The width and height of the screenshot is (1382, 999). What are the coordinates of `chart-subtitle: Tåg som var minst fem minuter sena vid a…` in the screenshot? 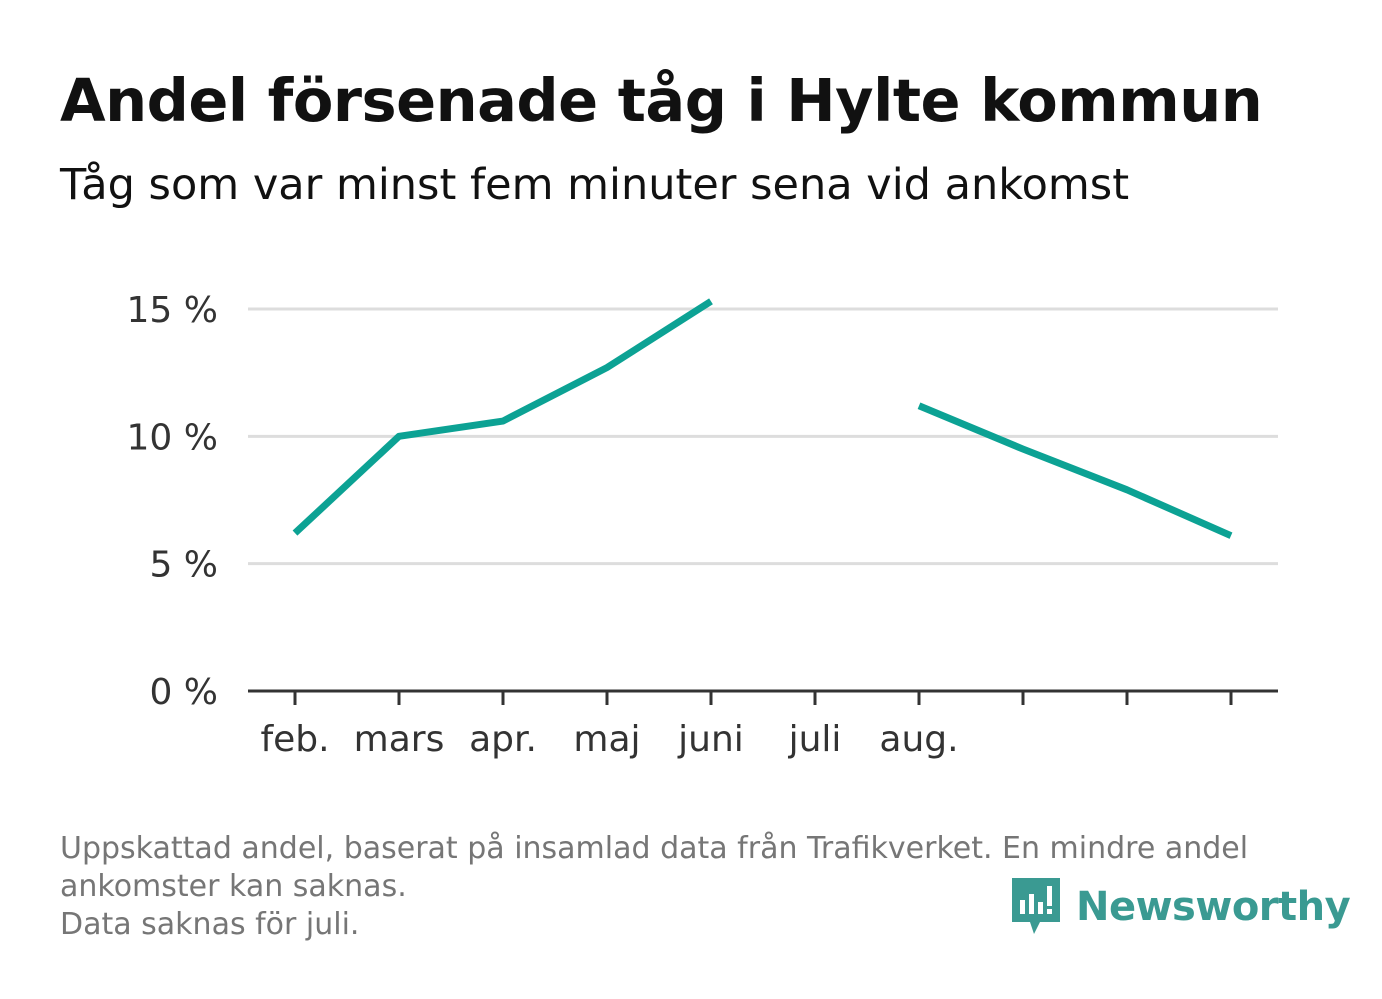 It's located at (595, 185).